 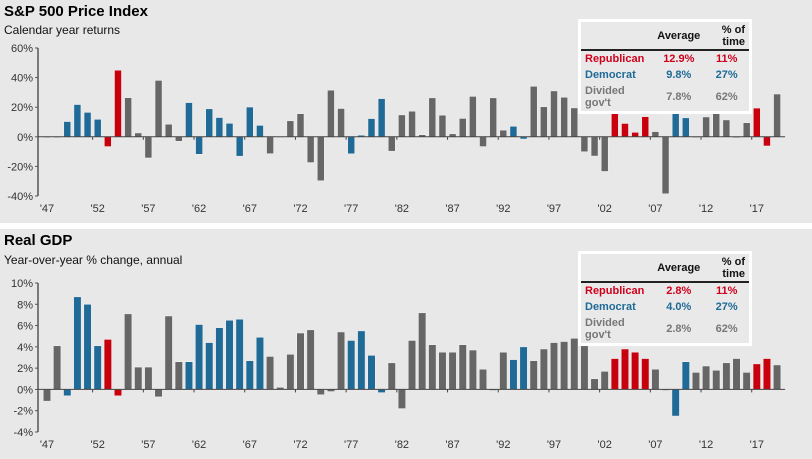 I want to click on gdp-bar-1989, so click(x=472, y=369).